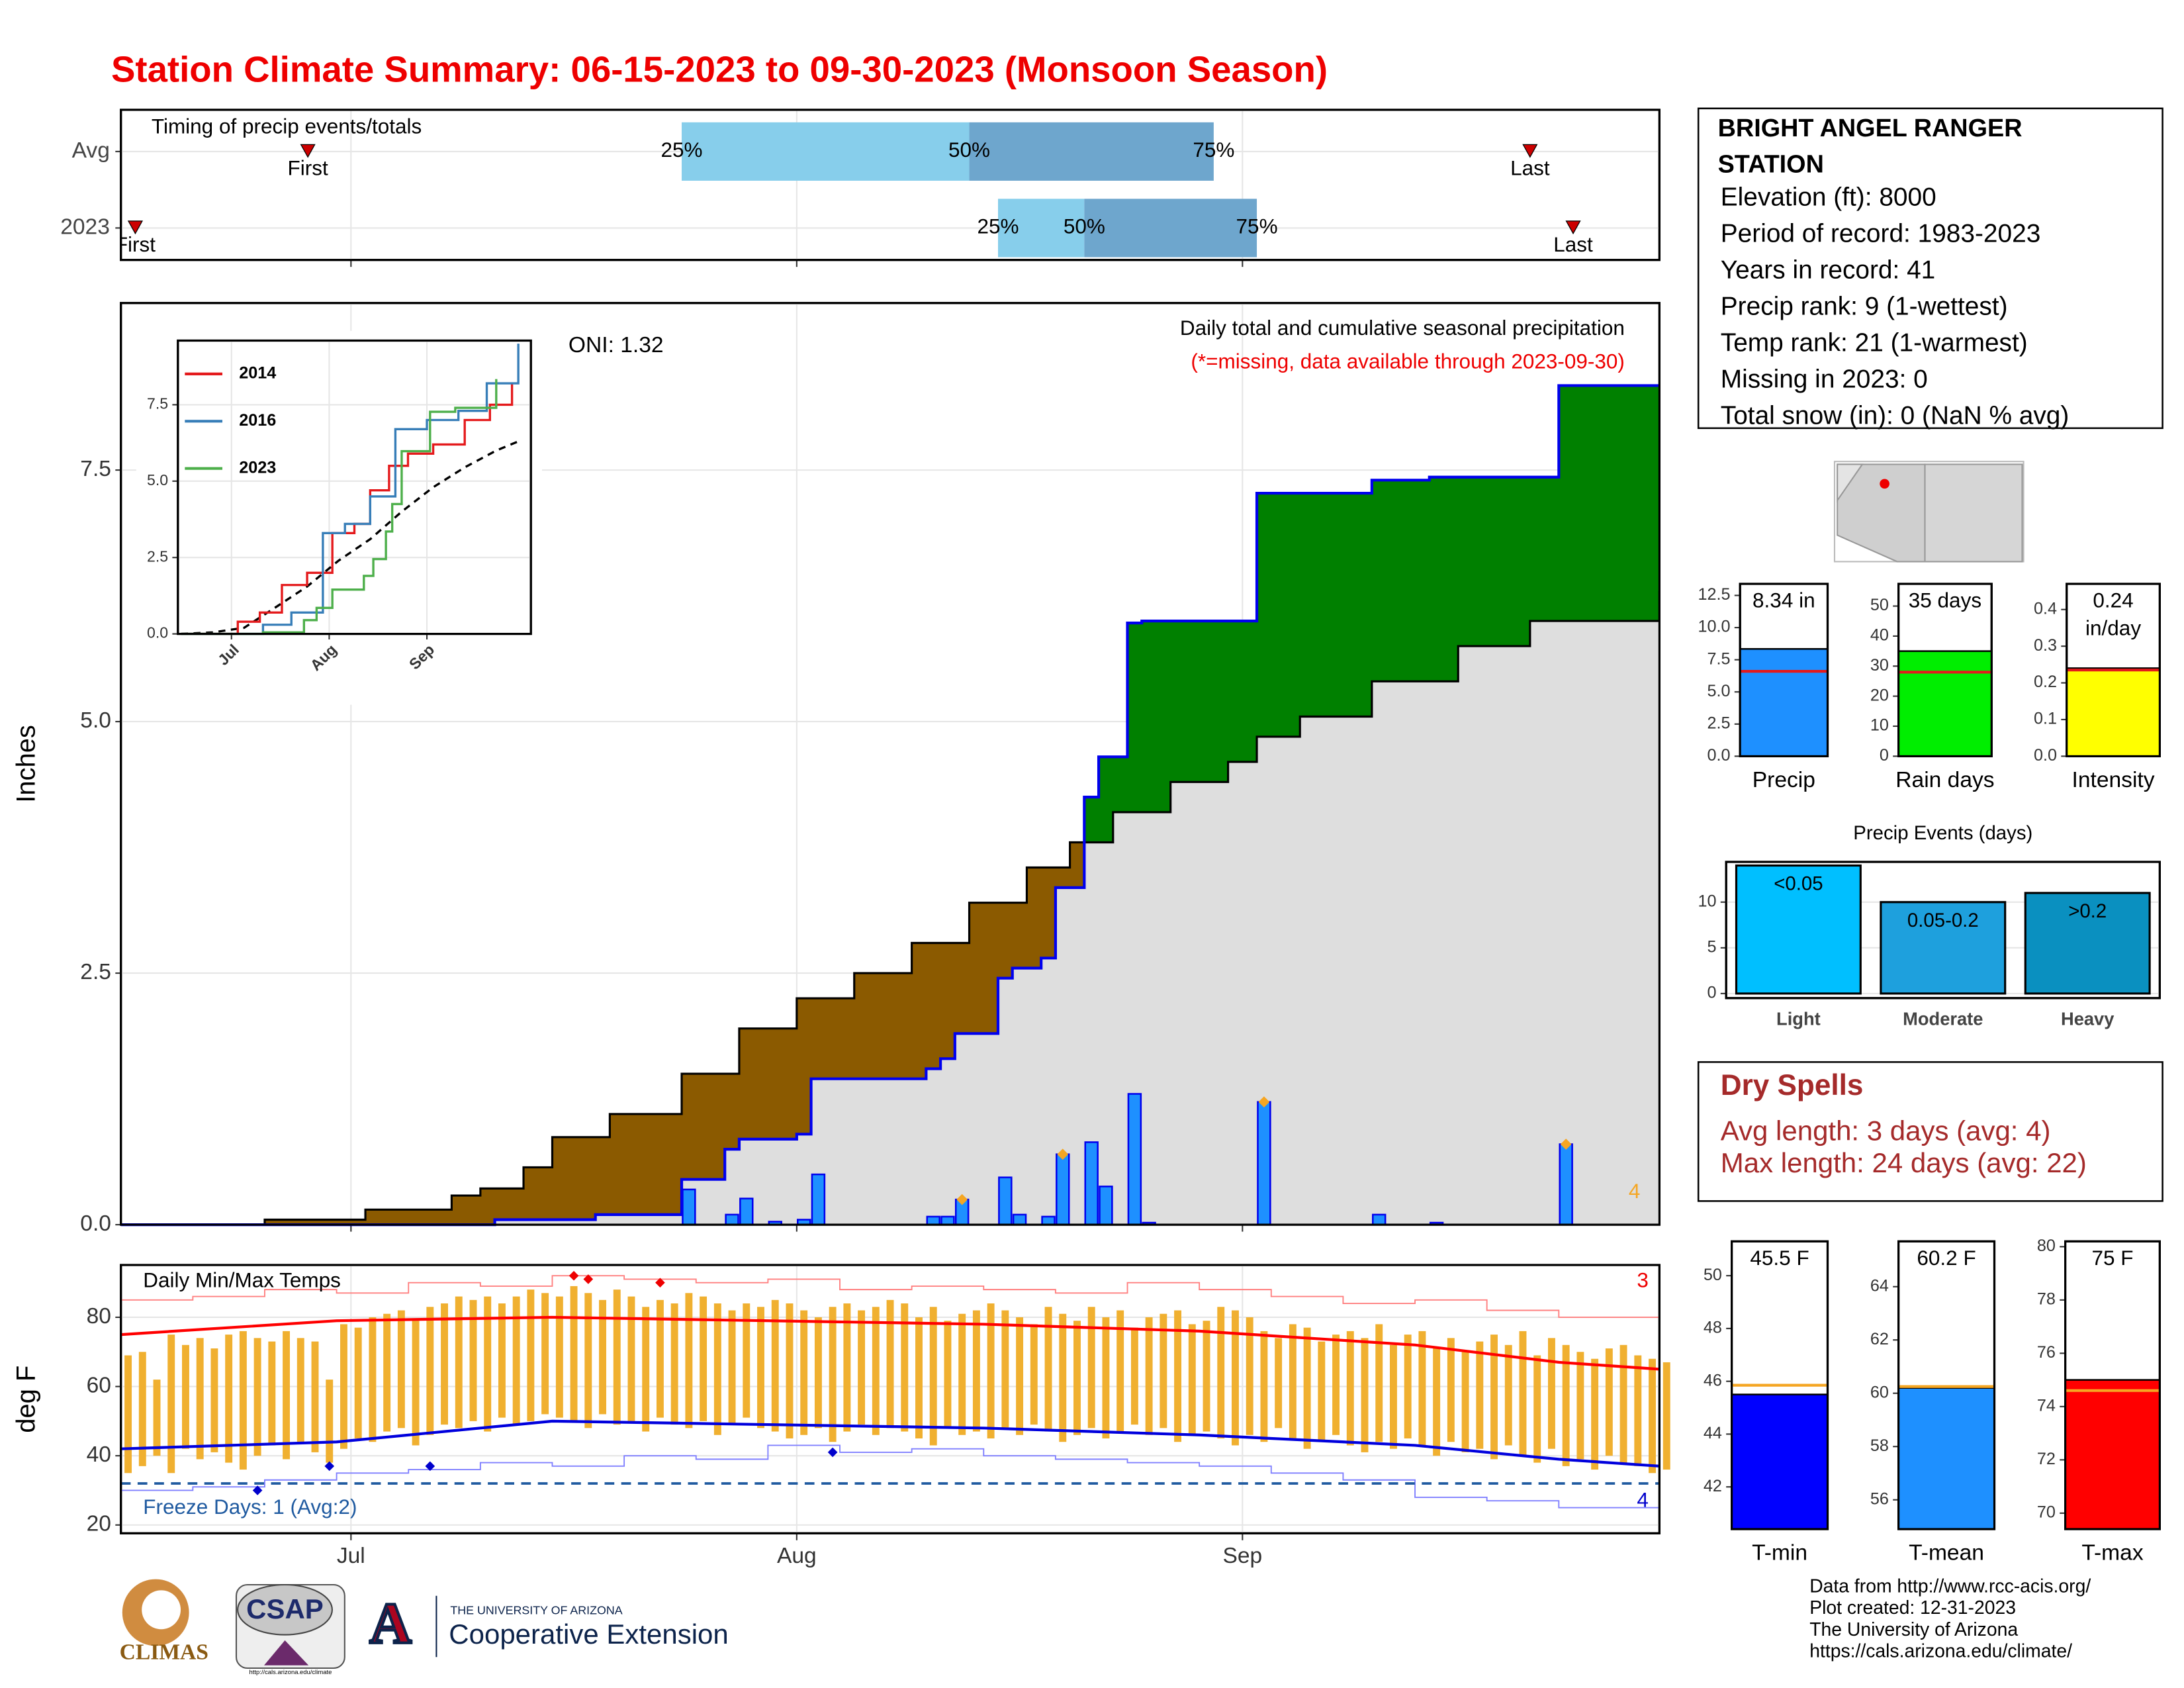 This screenshot has height=1688, width=2184. Describe the element at coordinates (1943, 920) in the screenshot. I see `threshold-label: 0.05-0.2` at that location.